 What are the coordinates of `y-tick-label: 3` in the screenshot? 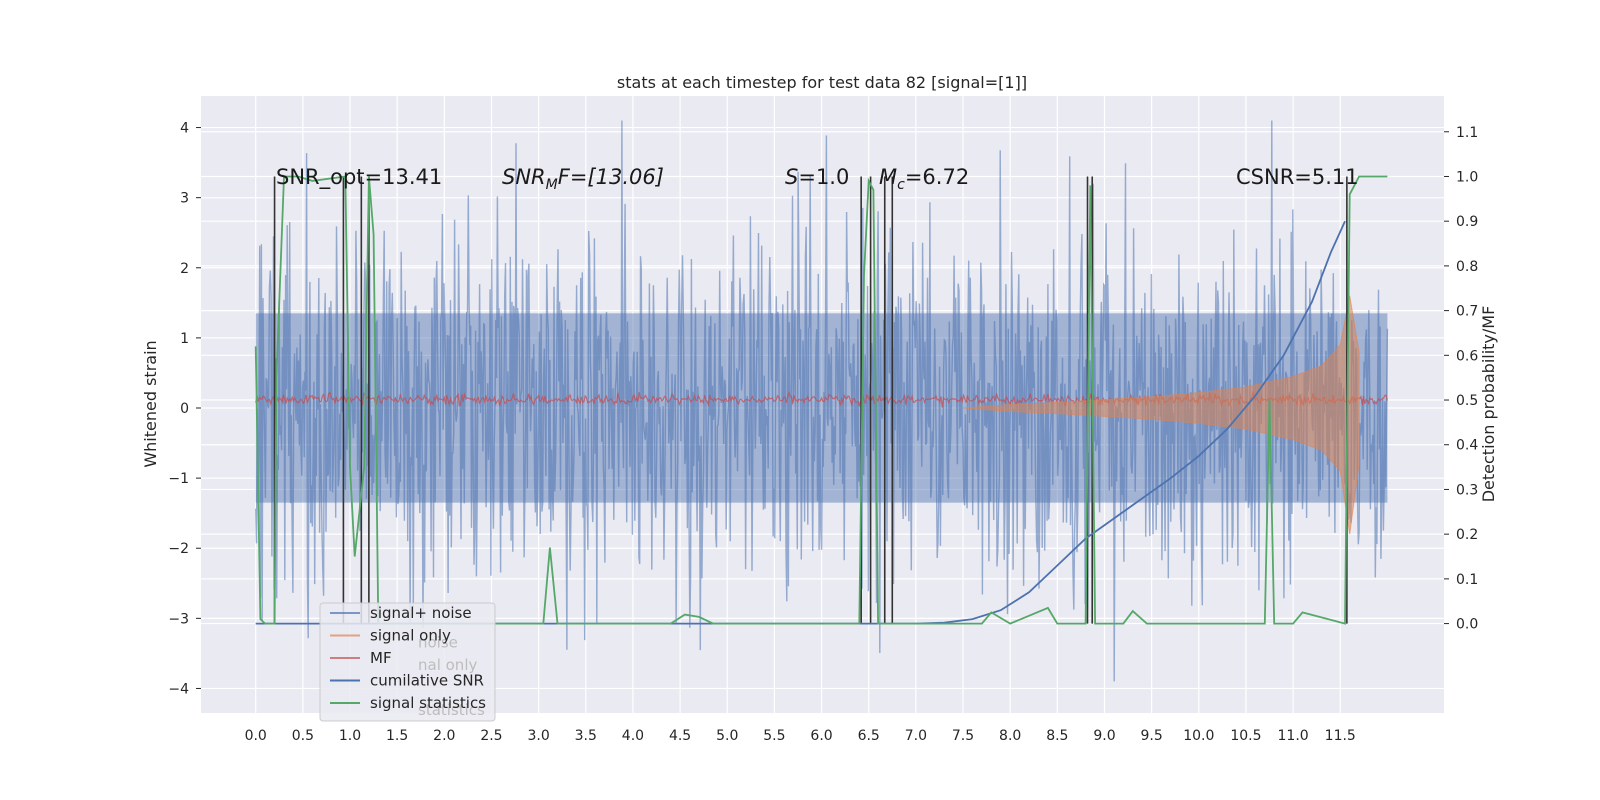 It's located at (184, 199).